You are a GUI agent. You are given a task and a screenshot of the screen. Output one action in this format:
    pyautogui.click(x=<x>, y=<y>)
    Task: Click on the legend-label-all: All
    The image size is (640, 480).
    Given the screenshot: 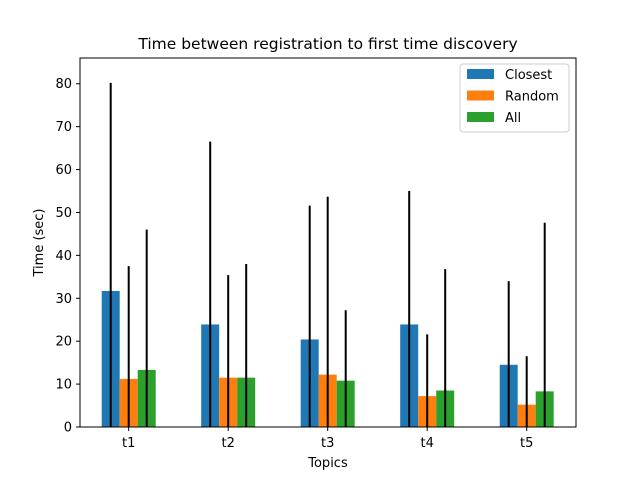 What is the action you would take?
    pyautogui.click(x=513, y=118)
    